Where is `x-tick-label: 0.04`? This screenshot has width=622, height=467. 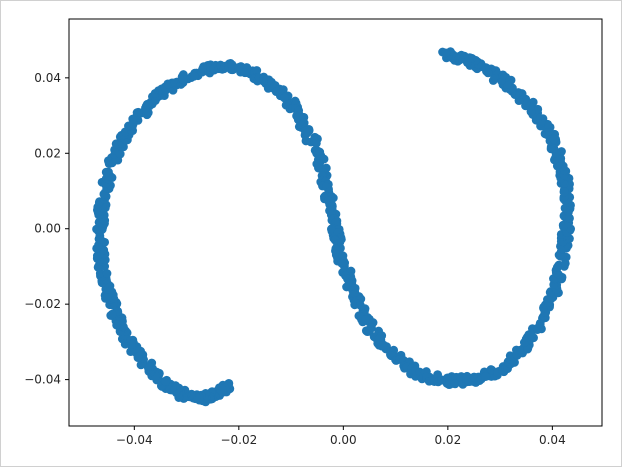 x-tick-label: 0.04 is located at coordinates (552, 440).